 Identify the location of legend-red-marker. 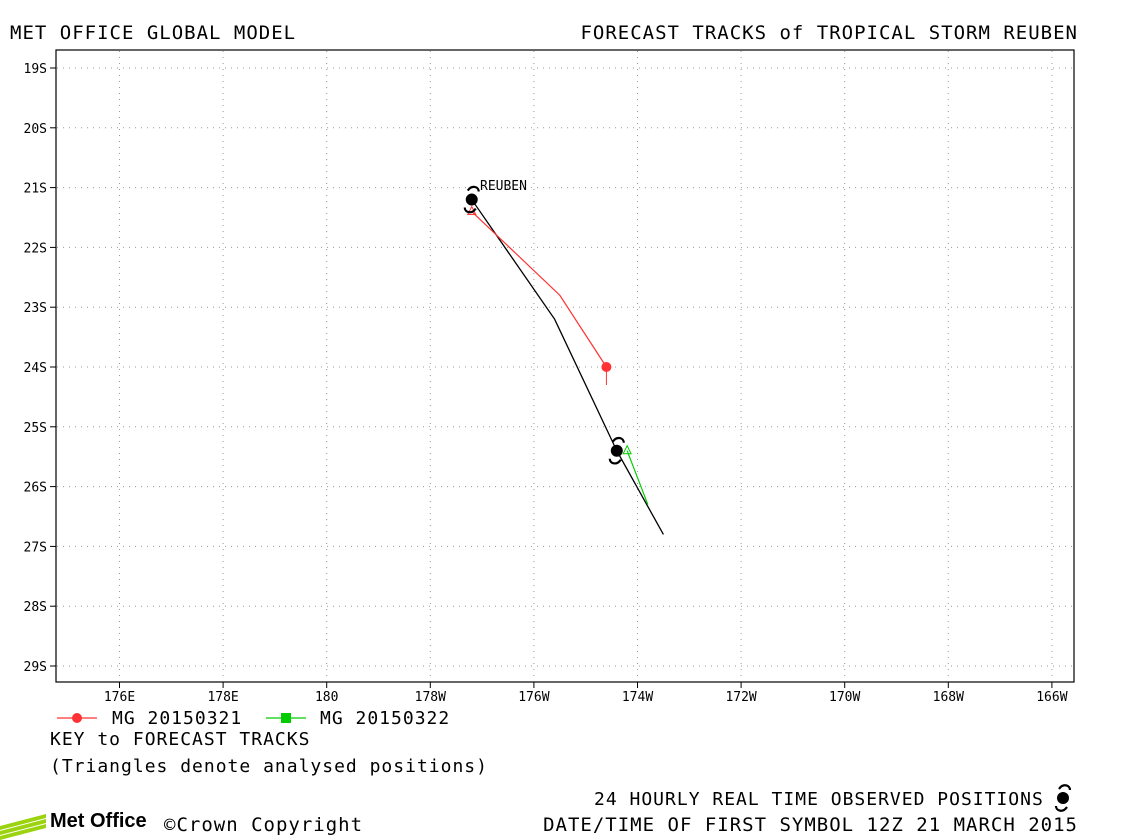
(77, 718).